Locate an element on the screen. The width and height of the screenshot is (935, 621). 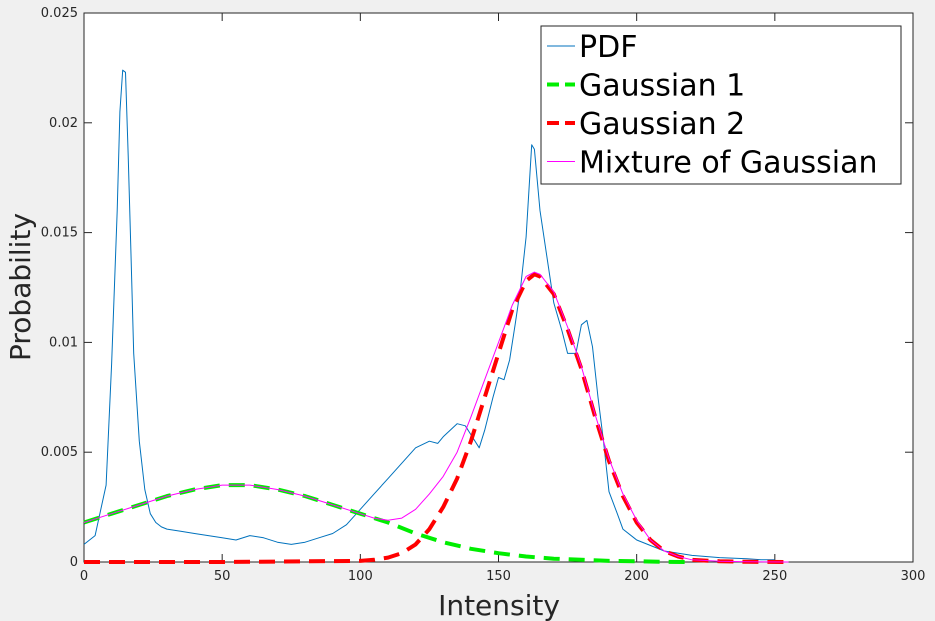
legend-label-gaussian-1: Gaussian 1 is located at coordinates (662, 86).